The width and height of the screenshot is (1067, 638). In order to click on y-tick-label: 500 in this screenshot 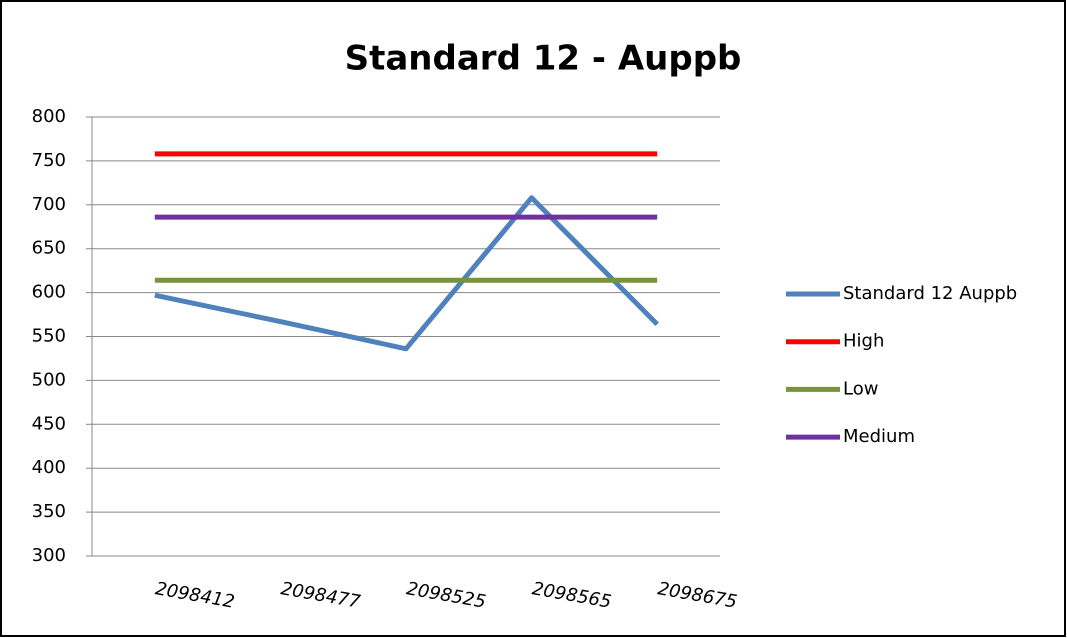, I will do `click(49, 379)`.